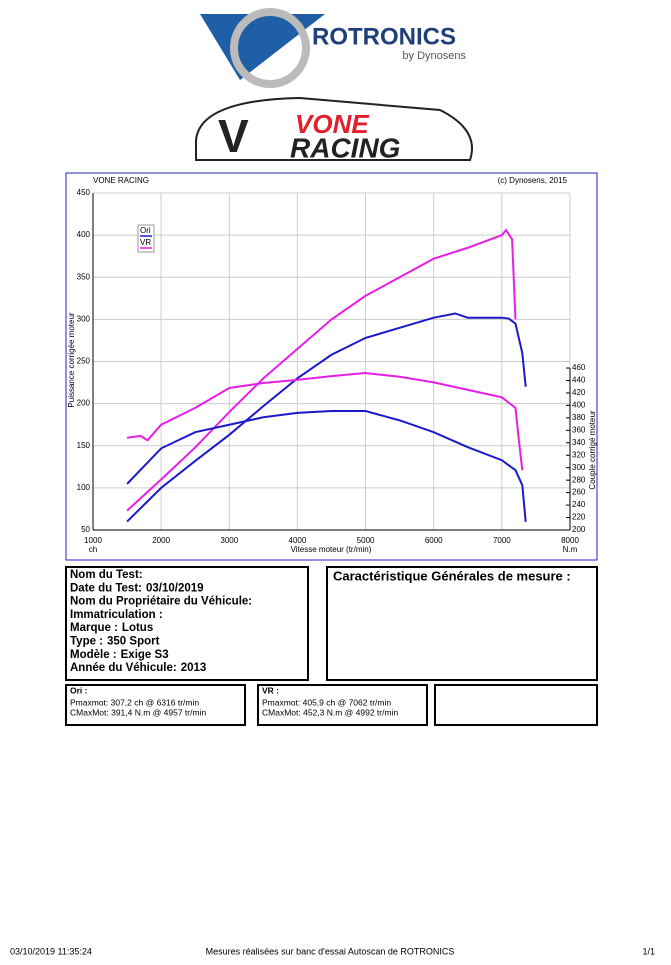 The image size is (671, 965). What do you see at coordinates (137, 628) in the screenshot?
I see `field-value: Lotus` at bounding box center [137, 628].